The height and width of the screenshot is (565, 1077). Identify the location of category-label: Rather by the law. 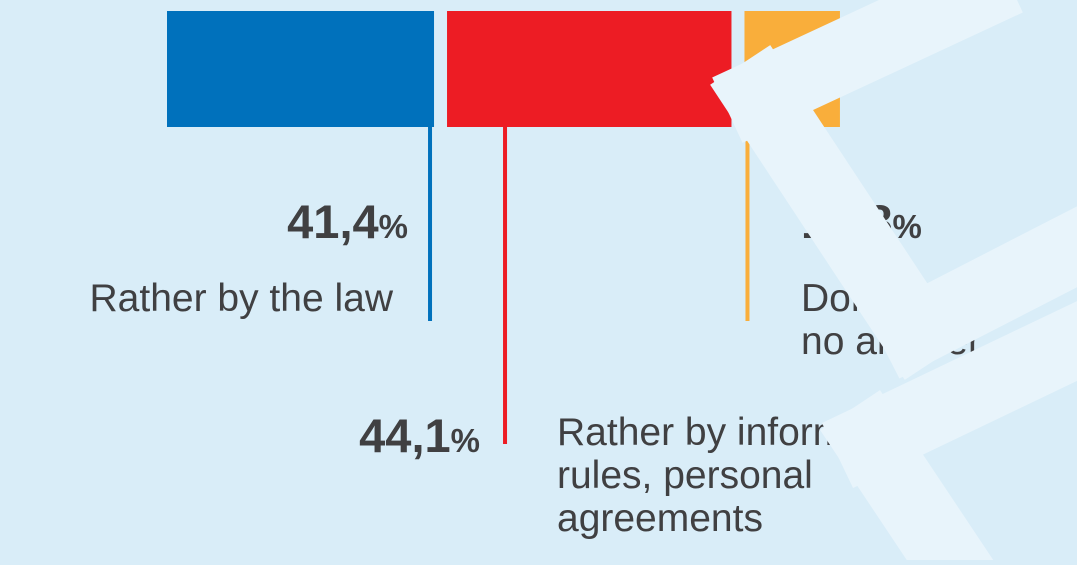
(242, 298).